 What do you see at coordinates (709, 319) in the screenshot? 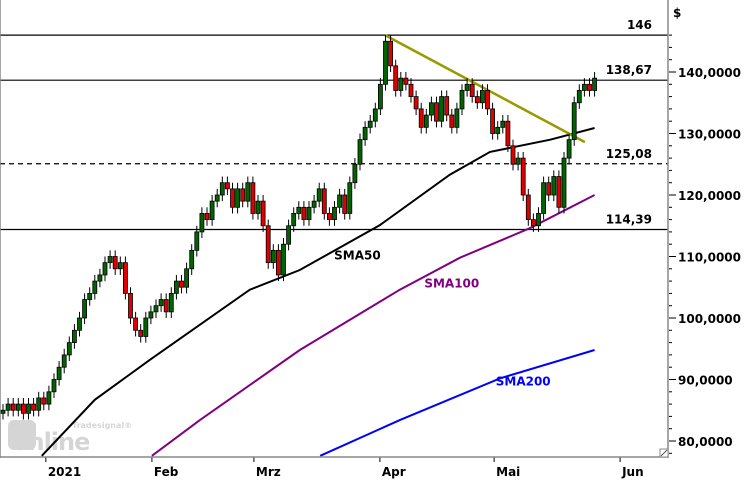
I see `y-tick-label: 100,0000` at bounding box center [709, 319].